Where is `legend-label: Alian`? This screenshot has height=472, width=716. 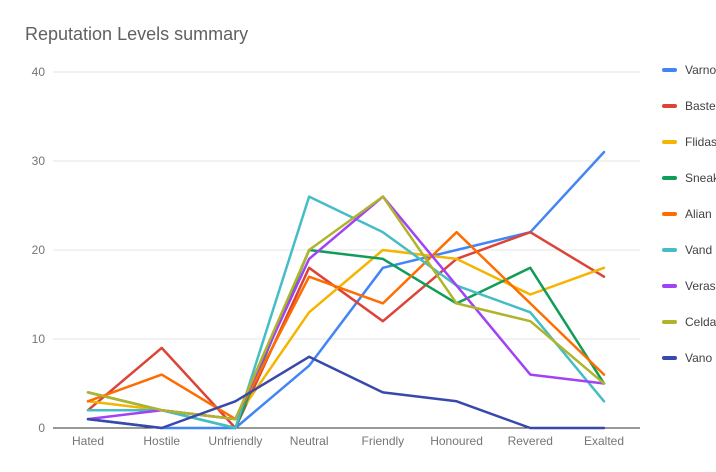
legend-label: Alian is located at coordinates (698, 214).